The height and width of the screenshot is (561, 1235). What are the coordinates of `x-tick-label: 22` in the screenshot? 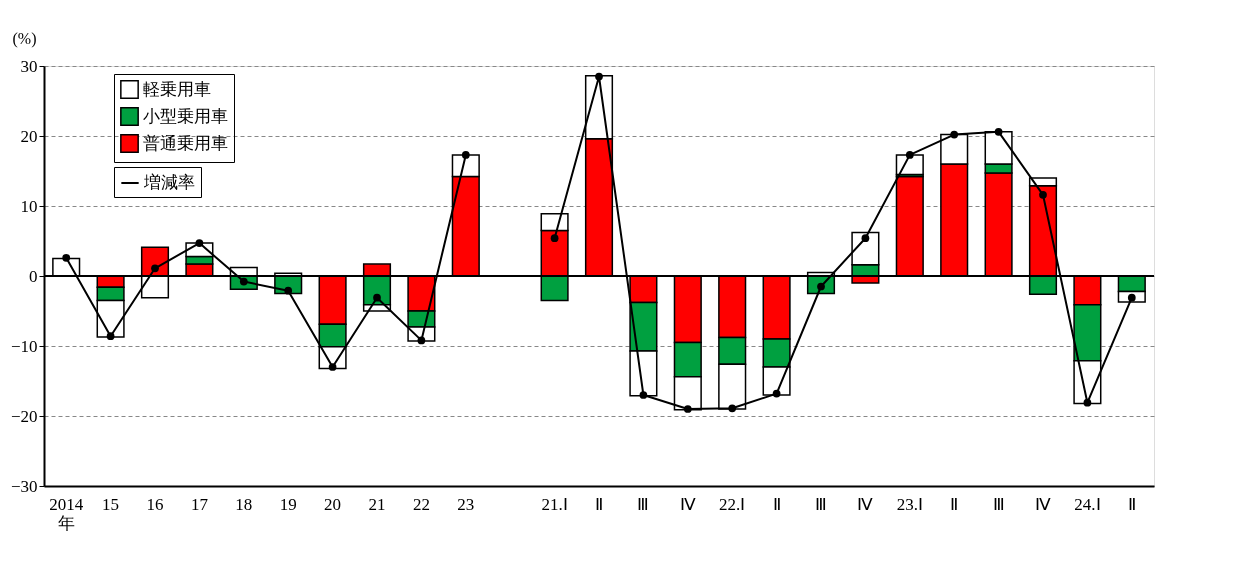 It's located at (421, 504).